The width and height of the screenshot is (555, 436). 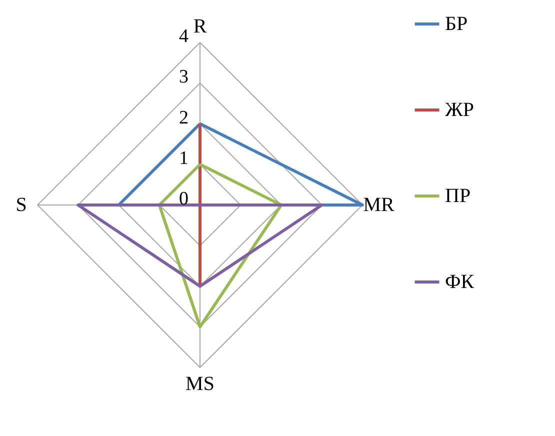 I want to click on spoke-label: MR, so click(x=379, y=205).